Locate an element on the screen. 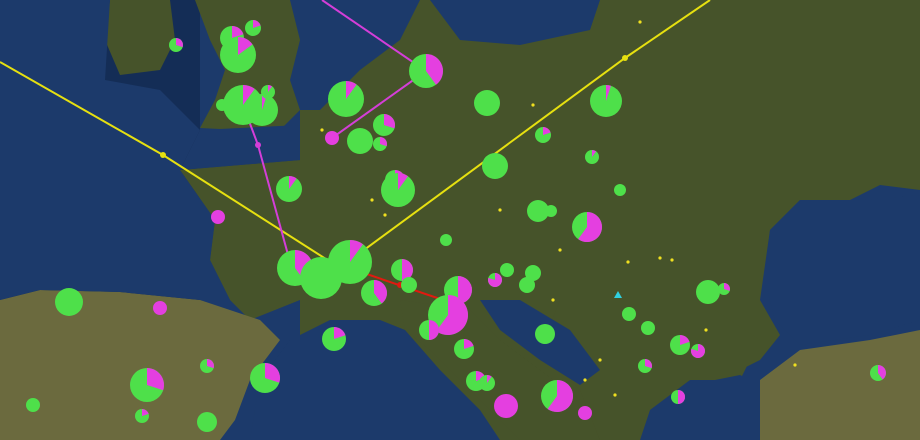  mediterranean is located at coordinates (375, 380).